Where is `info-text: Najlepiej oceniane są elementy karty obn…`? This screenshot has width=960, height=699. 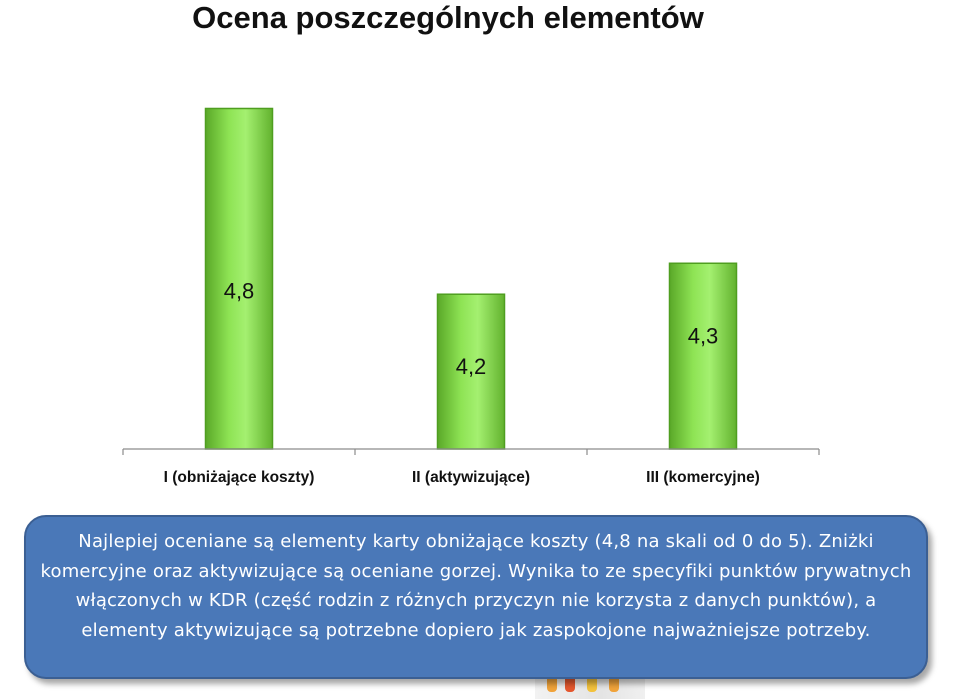
info-text: Najlepiej oceniane są elementy karty obn… is located at coordinates (476, 586).